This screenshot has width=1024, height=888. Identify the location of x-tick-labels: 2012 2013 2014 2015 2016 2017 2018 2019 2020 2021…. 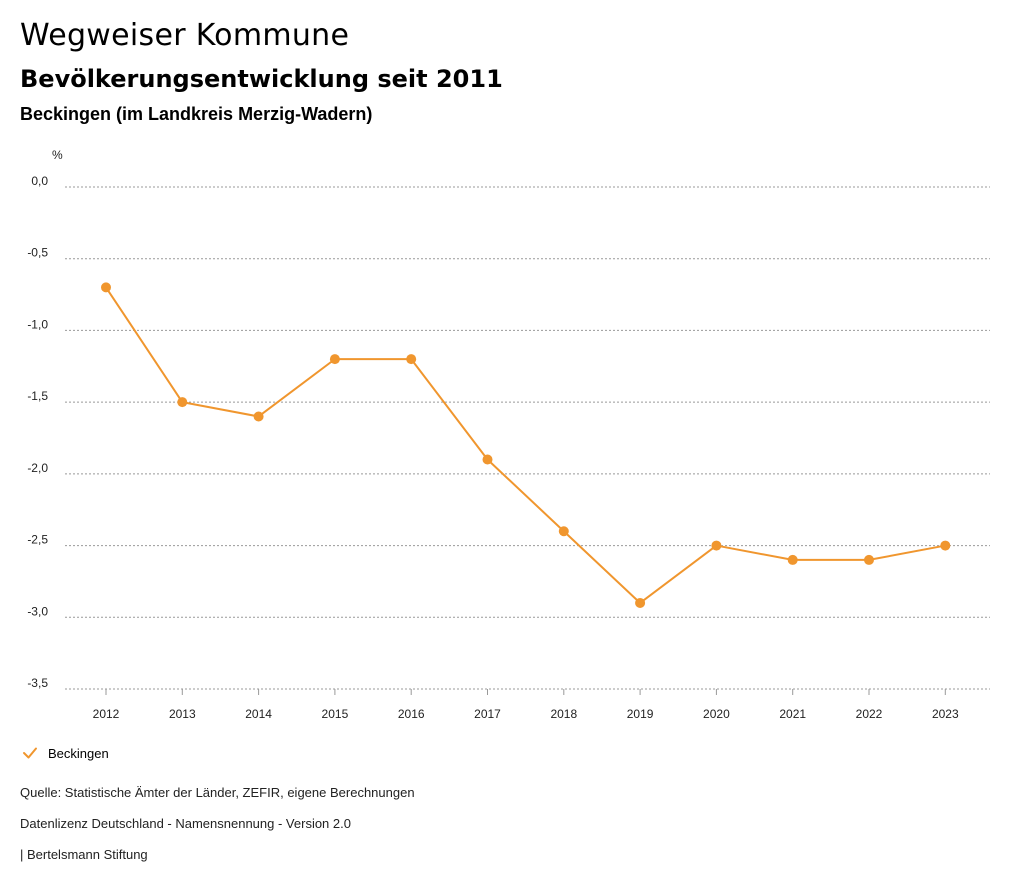
(526, 705).